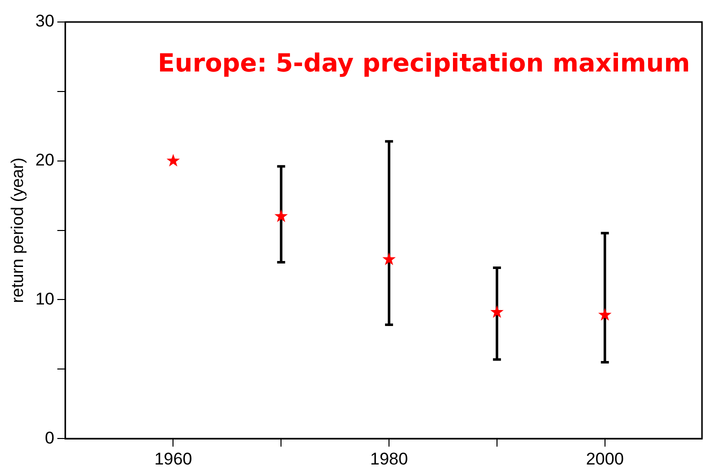 The width and height of the screenshot is (704, 475). What do you see at coordinates (173, 458) in the screenshot?
I see `x-tick-label: 1960` at bounding box center [173, 458].